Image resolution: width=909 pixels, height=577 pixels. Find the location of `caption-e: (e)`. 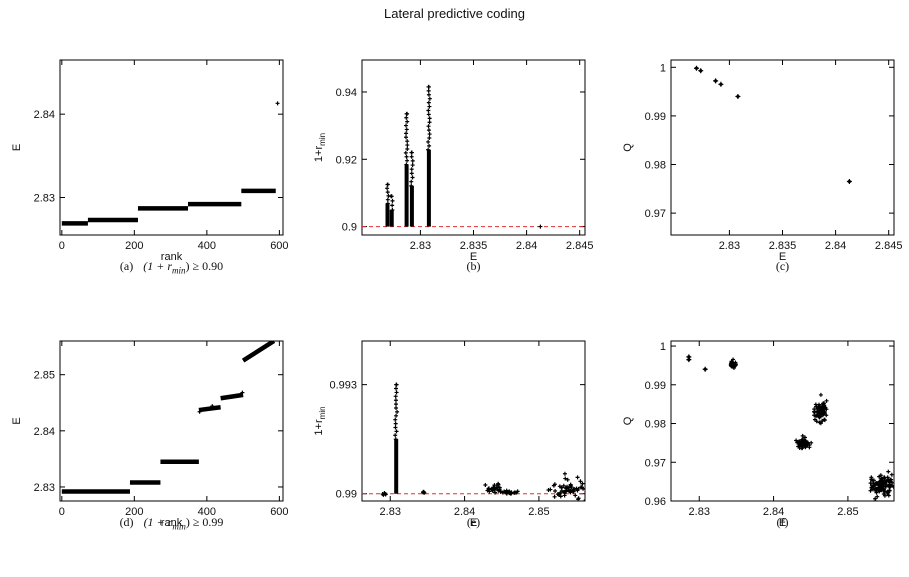

caption-e: (e) is located at coordinates (473, 522).